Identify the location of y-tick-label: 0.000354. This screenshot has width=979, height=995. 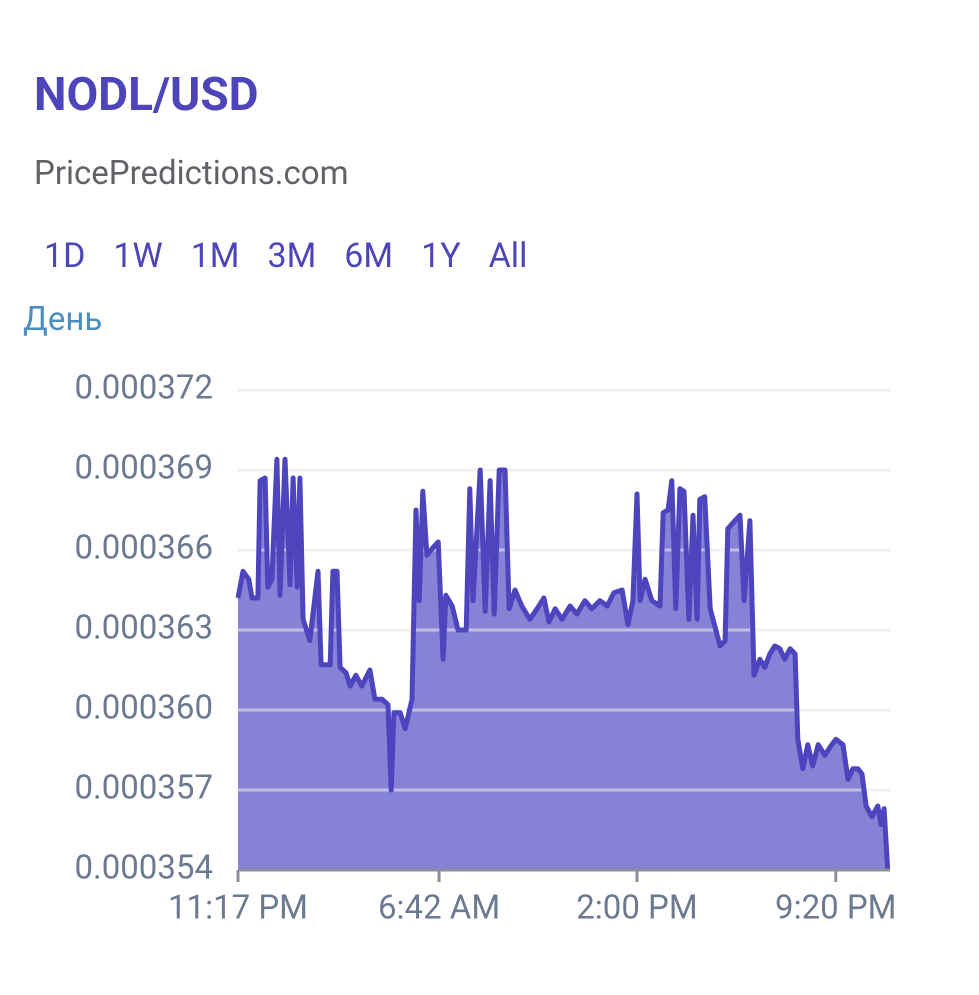
(143, 868).